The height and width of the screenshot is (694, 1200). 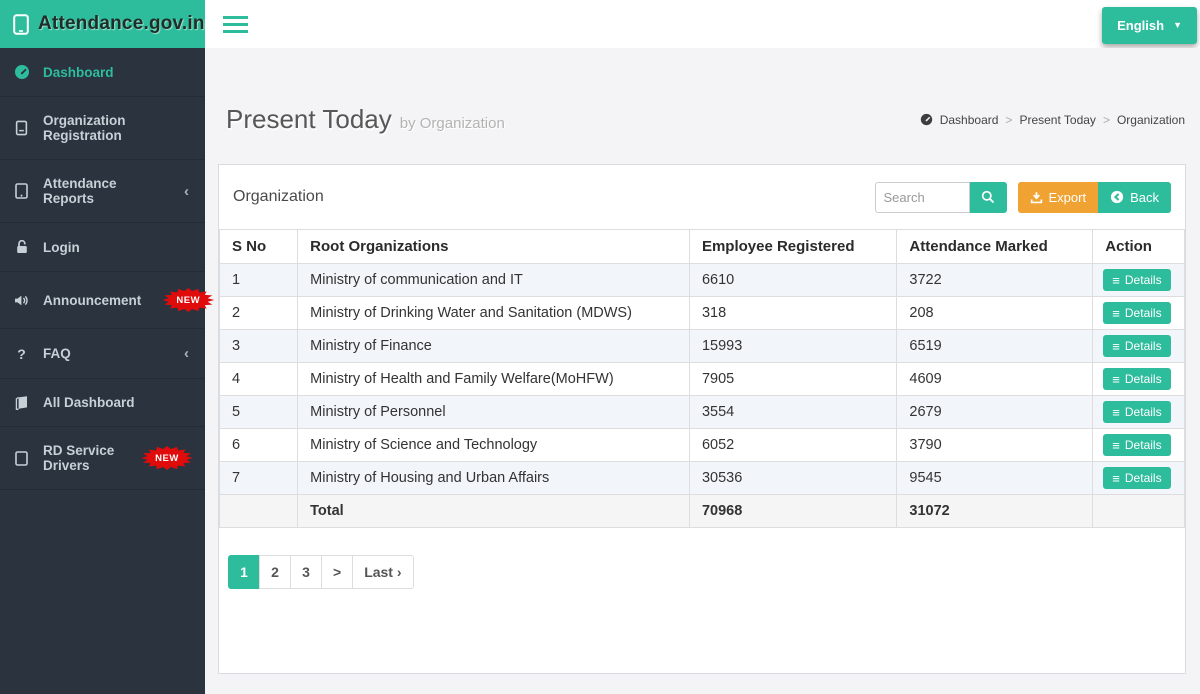 I want to click on cell-marked: 6519, so click(x=995, y=346).